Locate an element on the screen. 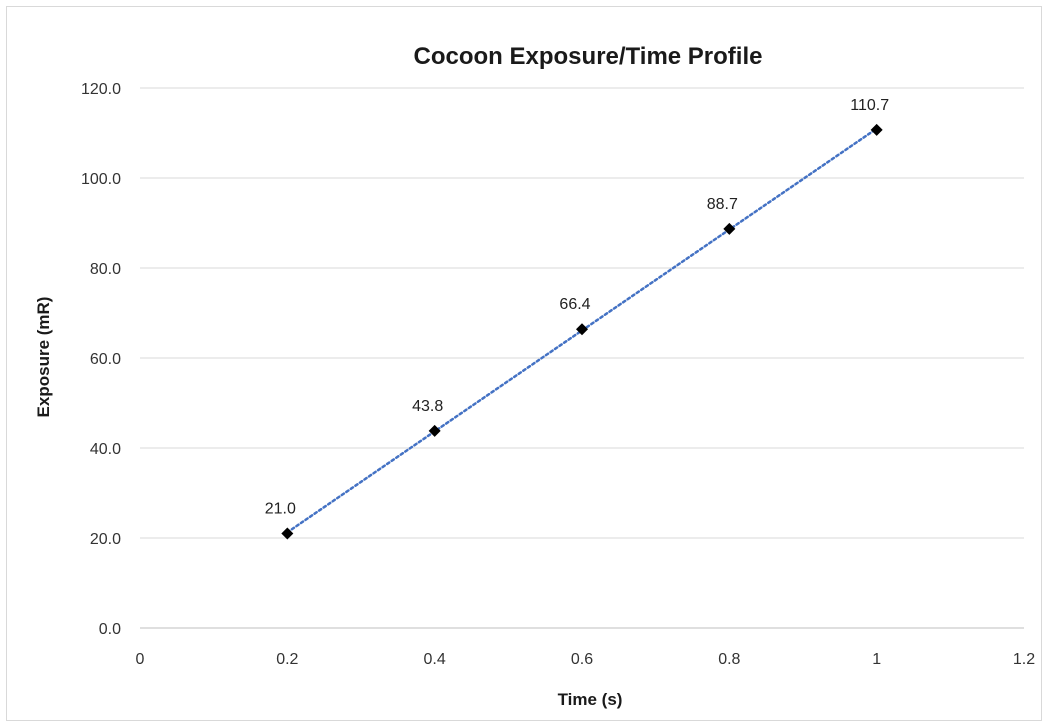 The height and width of the screenshot is (728, 1049). y-axis-title: Exposure (mR) is located at coordinates (43, 357).